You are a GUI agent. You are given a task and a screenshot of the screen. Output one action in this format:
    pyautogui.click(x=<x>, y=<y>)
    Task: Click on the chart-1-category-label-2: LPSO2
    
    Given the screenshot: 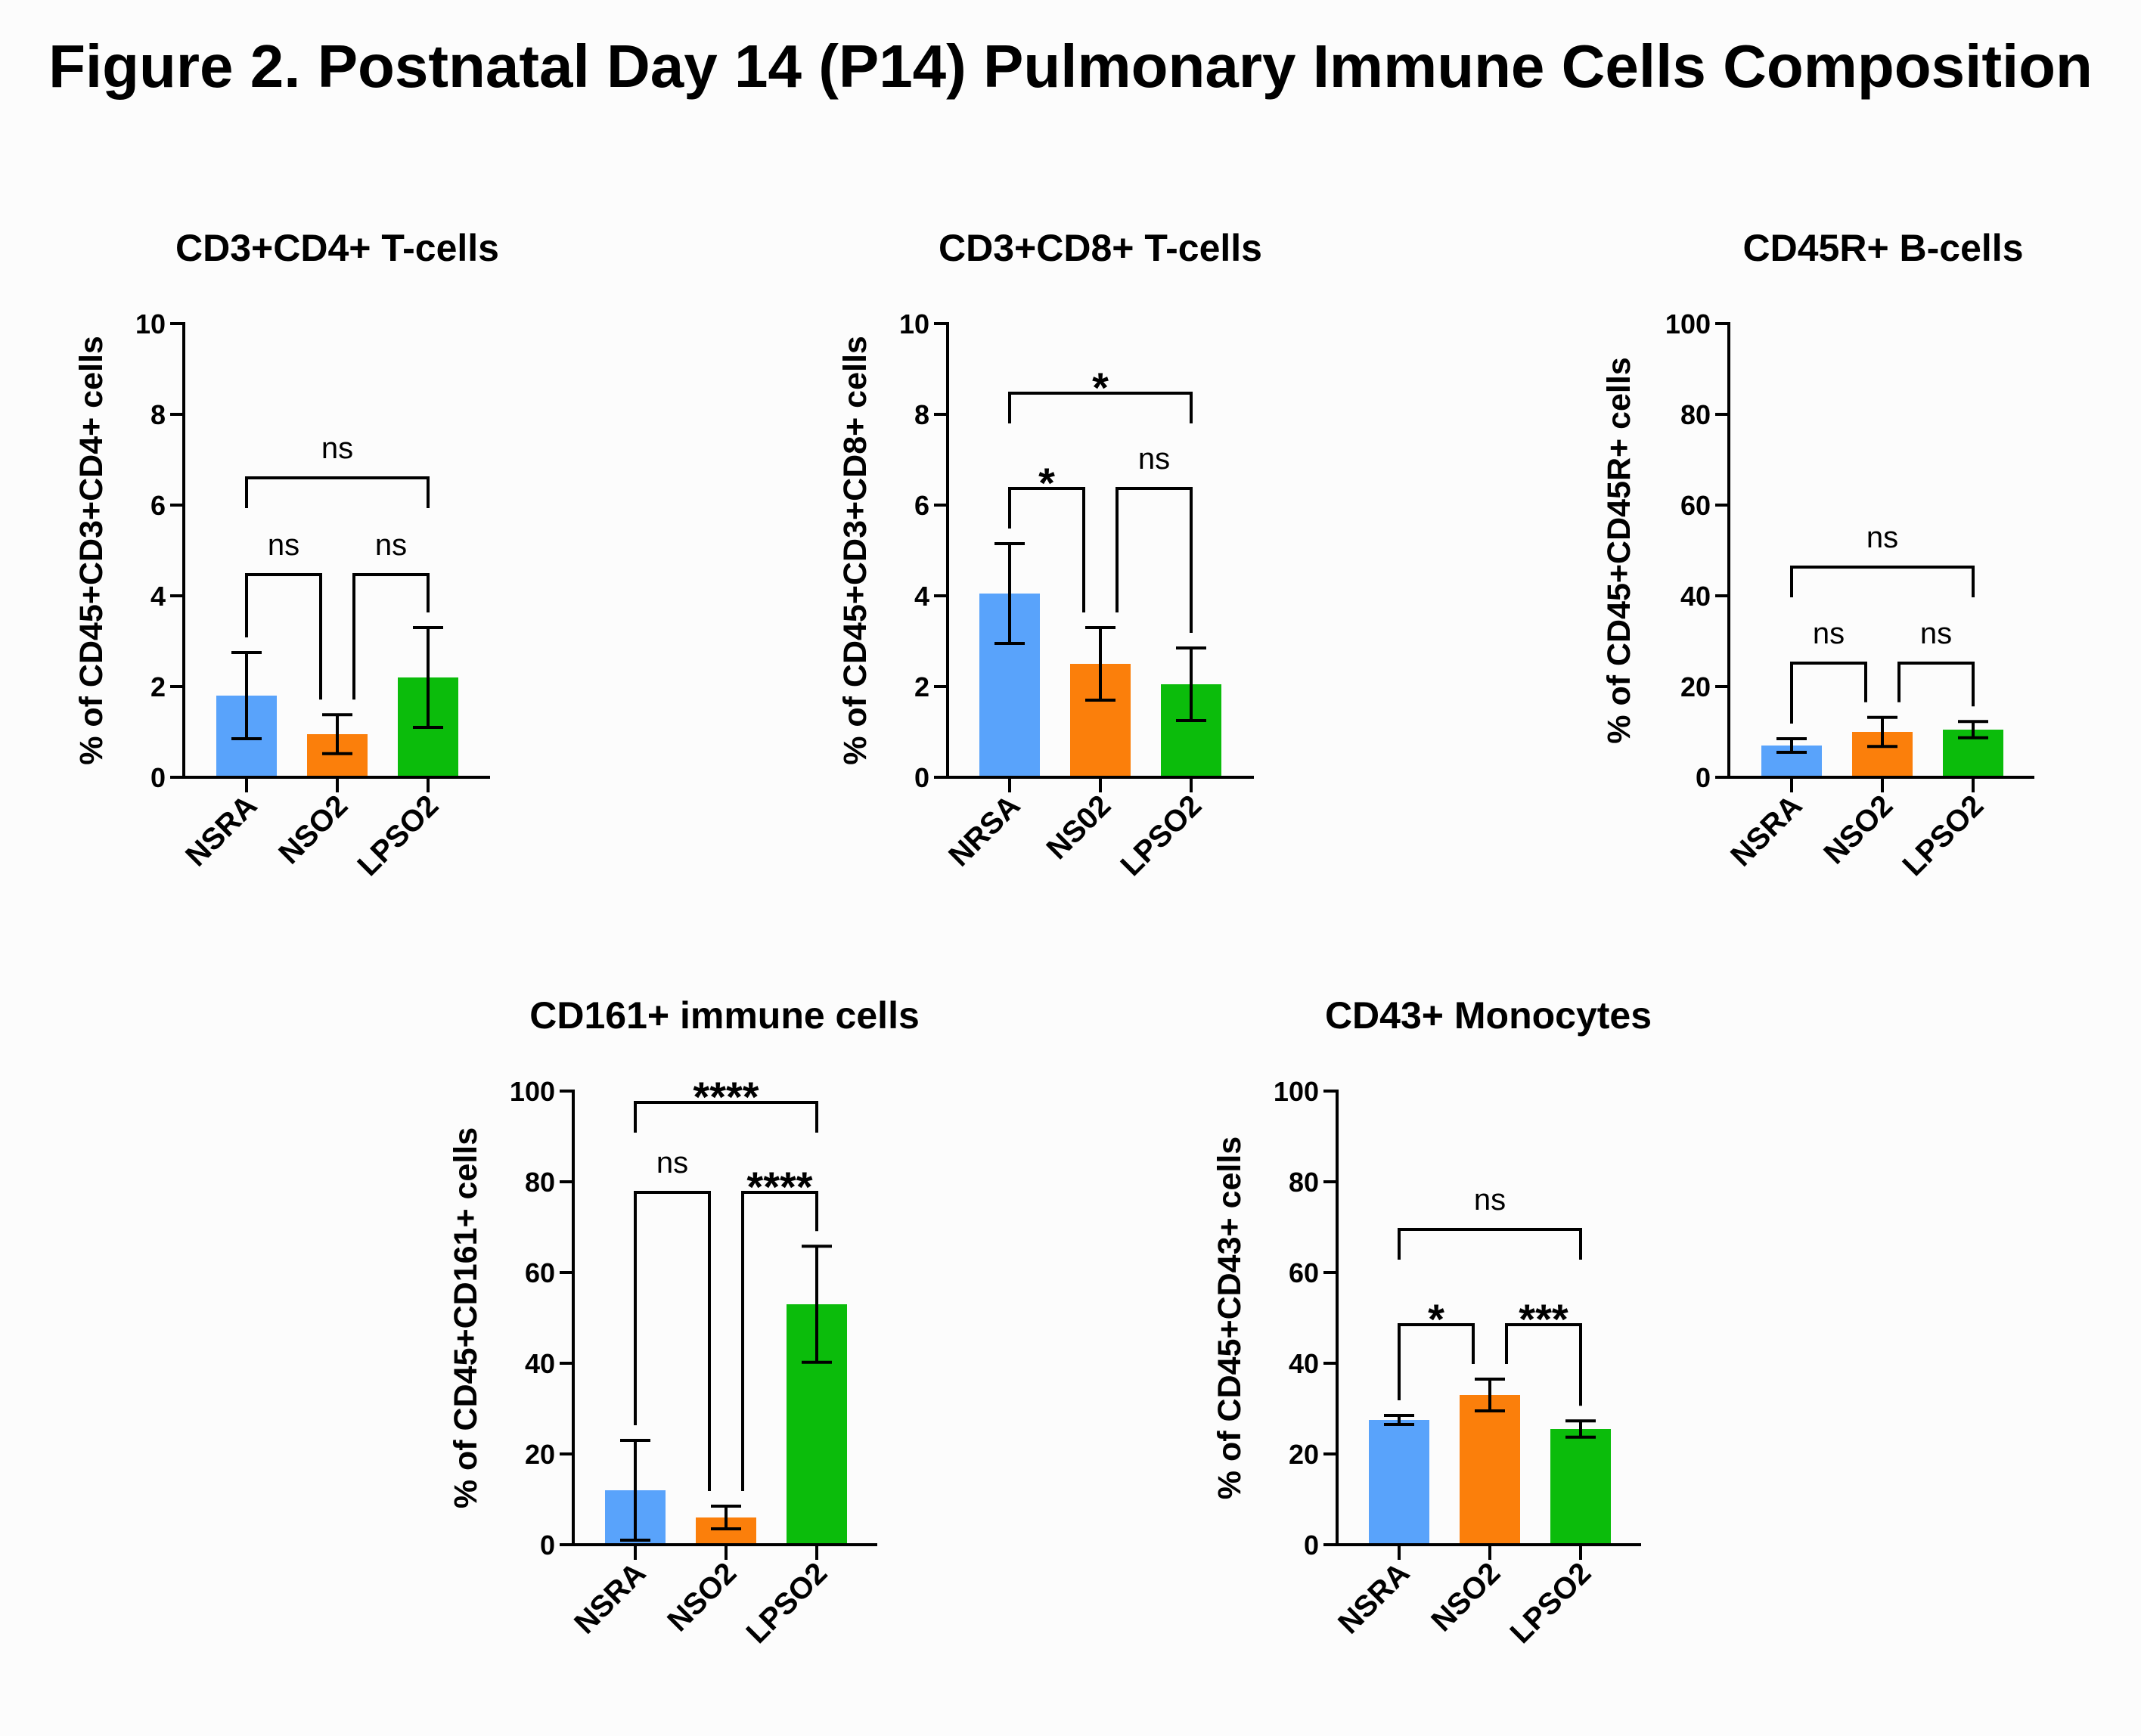 What is the action you would take?
    pyautogui.click(x=399, y=835)
    